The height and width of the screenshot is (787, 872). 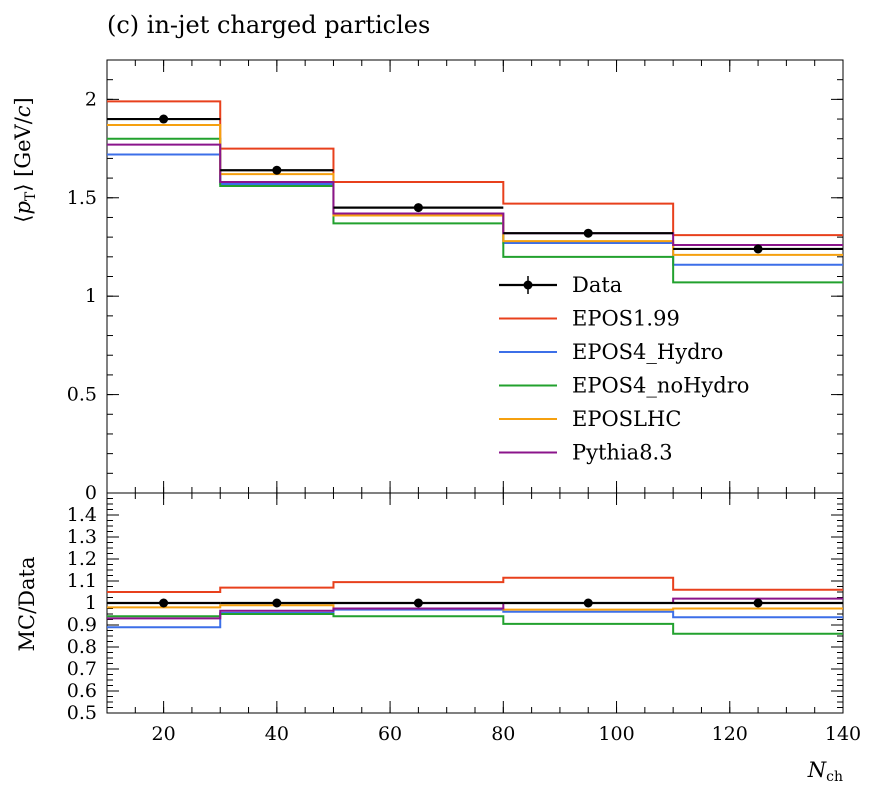 What do you see at coordinates (730, 734) in the screenshot?
I see `x-tick-label: 120` at bounding box center [730, 734].